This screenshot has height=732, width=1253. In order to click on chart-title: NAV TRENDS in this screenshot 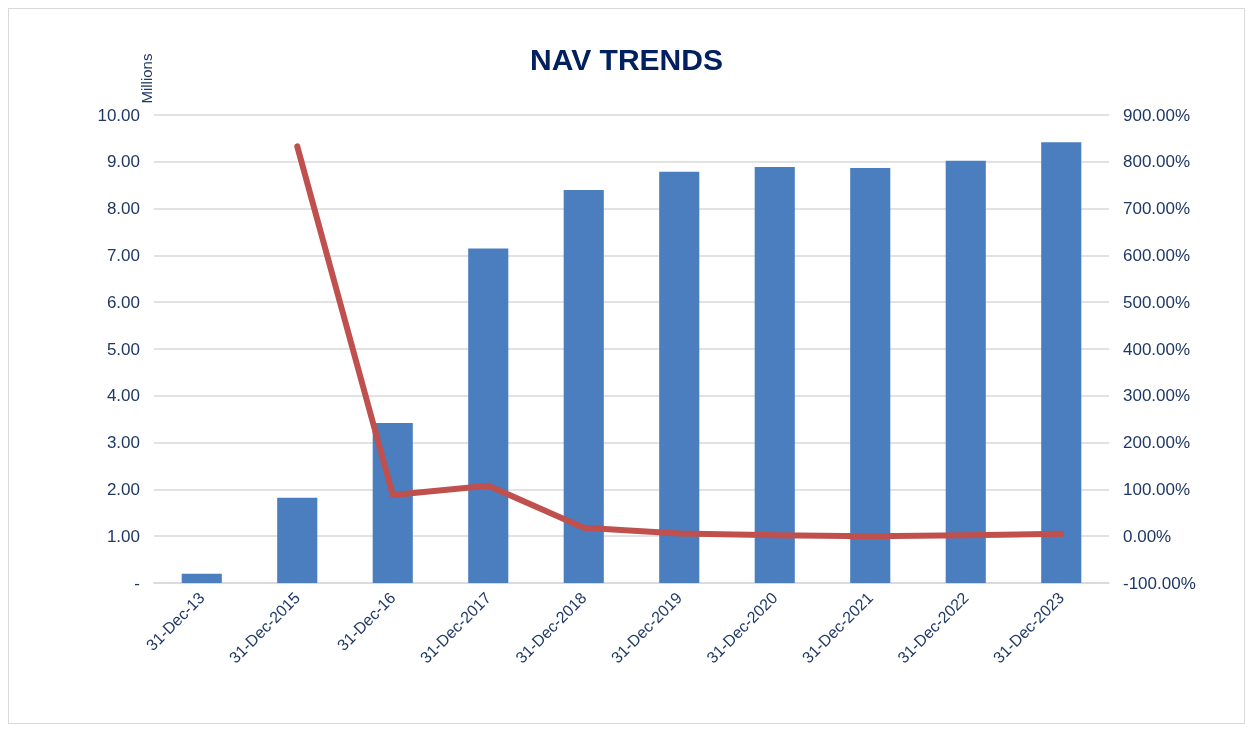, I will do `click(626, 59)`.